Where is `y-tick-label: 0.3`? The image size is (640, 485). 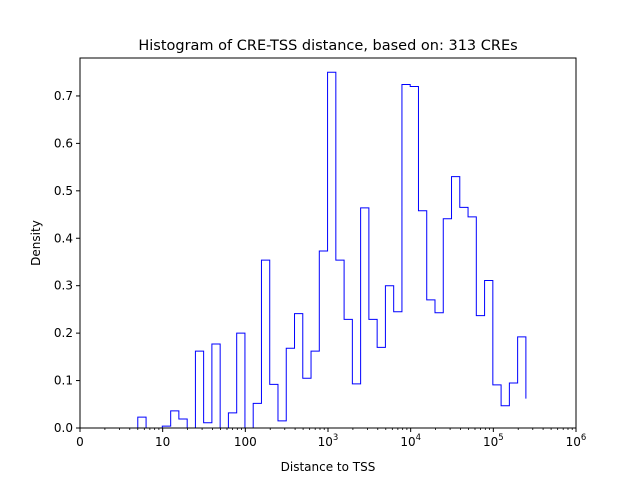 y-tick-label: 0.3 is located at coordinates (63, 286).